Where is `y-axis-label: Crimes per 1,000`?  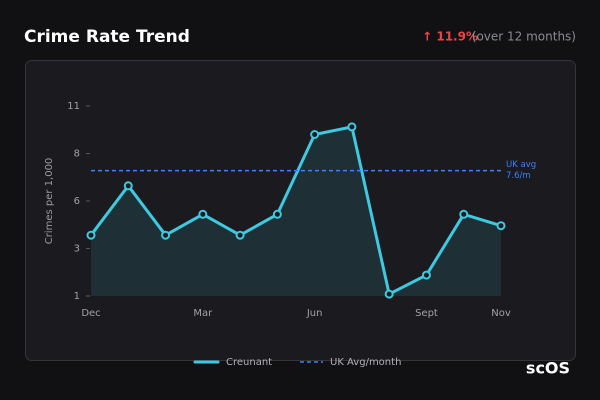
y-axis-label: Crimes per 1,000 is located at coordinates (49, 201).